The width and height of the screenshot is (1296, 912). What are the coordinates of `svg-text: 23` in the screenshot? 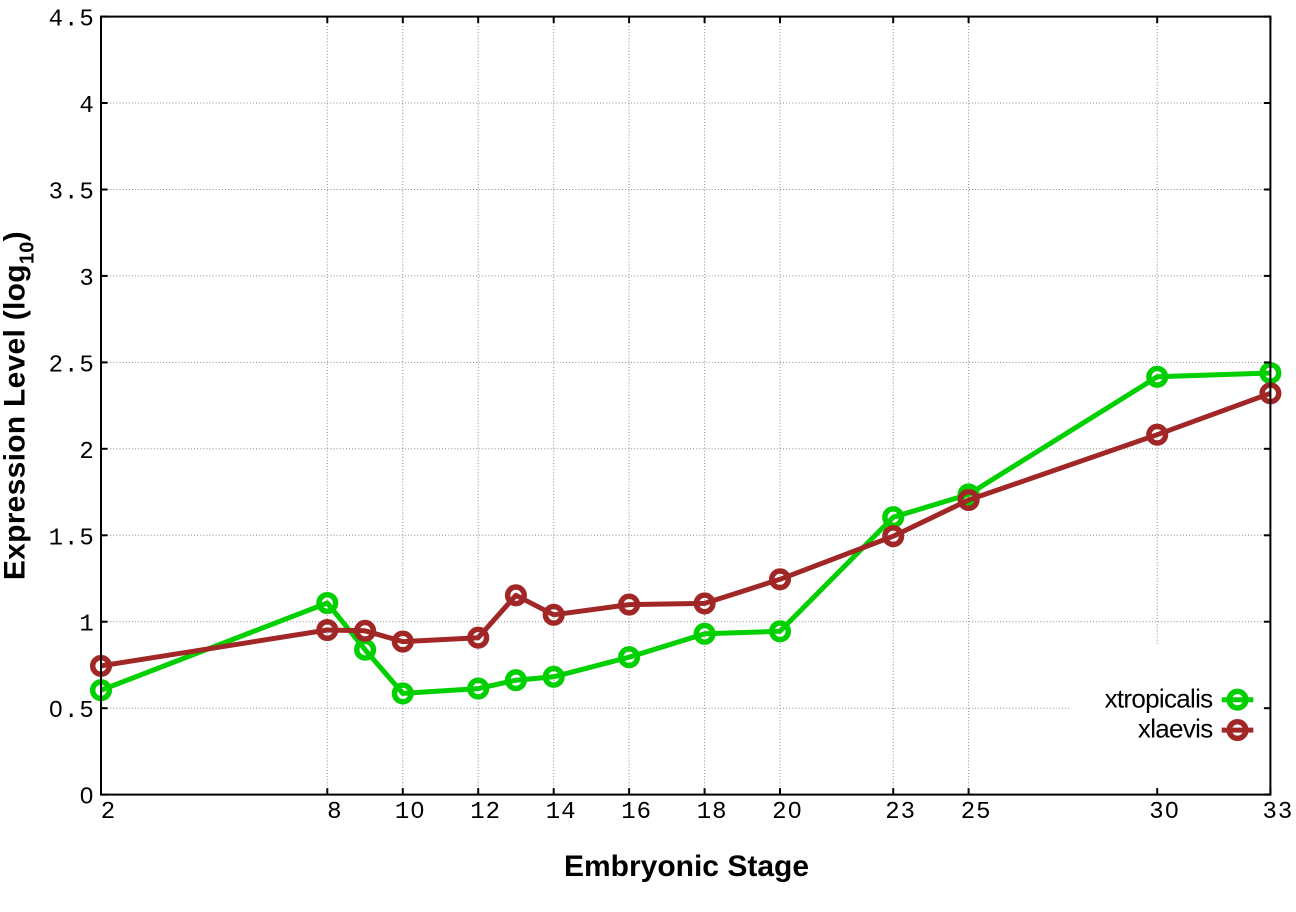 It's located at (900, 812).